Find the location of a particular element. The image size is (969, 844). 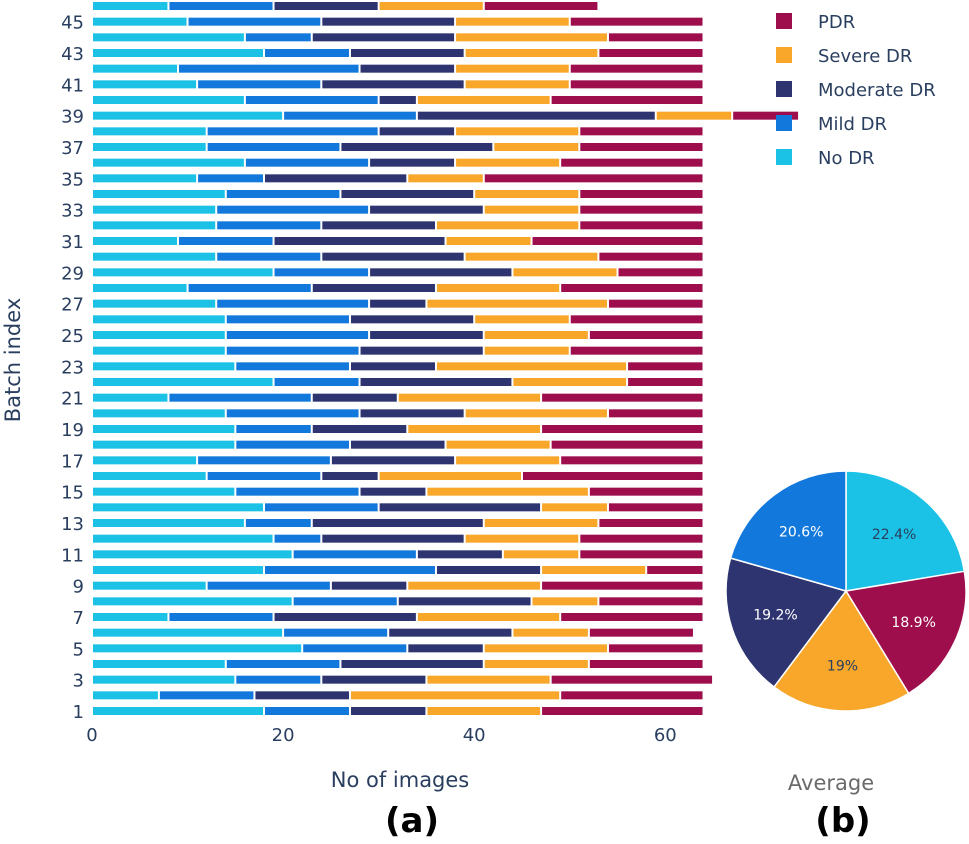

pie-title: Average is located at coordinates (831, 783).